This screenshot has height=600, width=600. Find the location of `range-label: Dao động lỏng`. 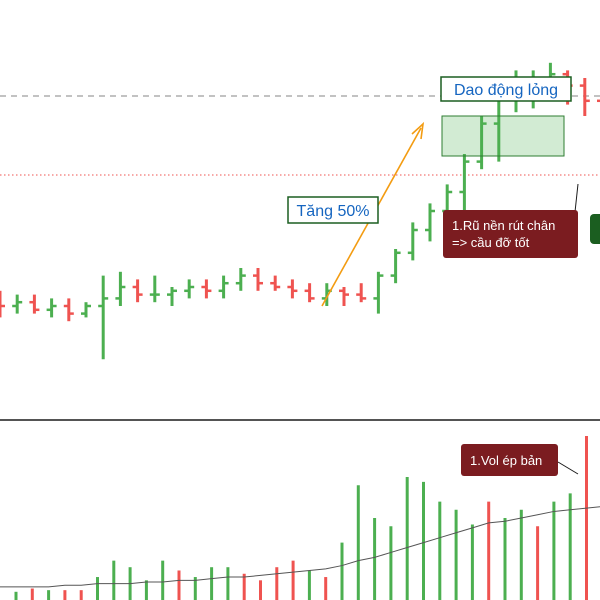

range-label: Dao động lỏng is located at coordinates (506, 90).